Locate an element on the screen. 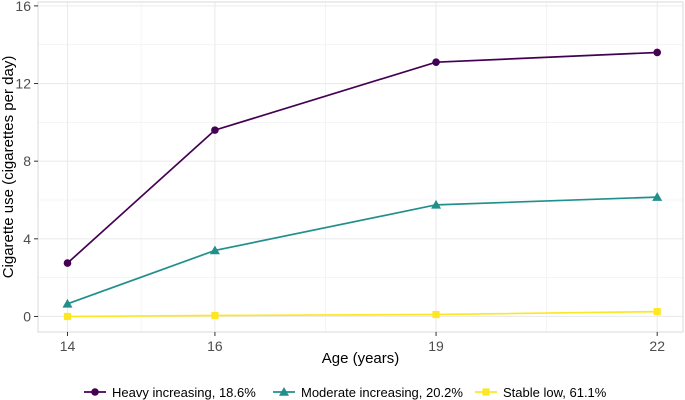 Image resolution: width=685 pixels, height=400 pixels. x-tick-label: 19 is located at coordinates (436, 346).